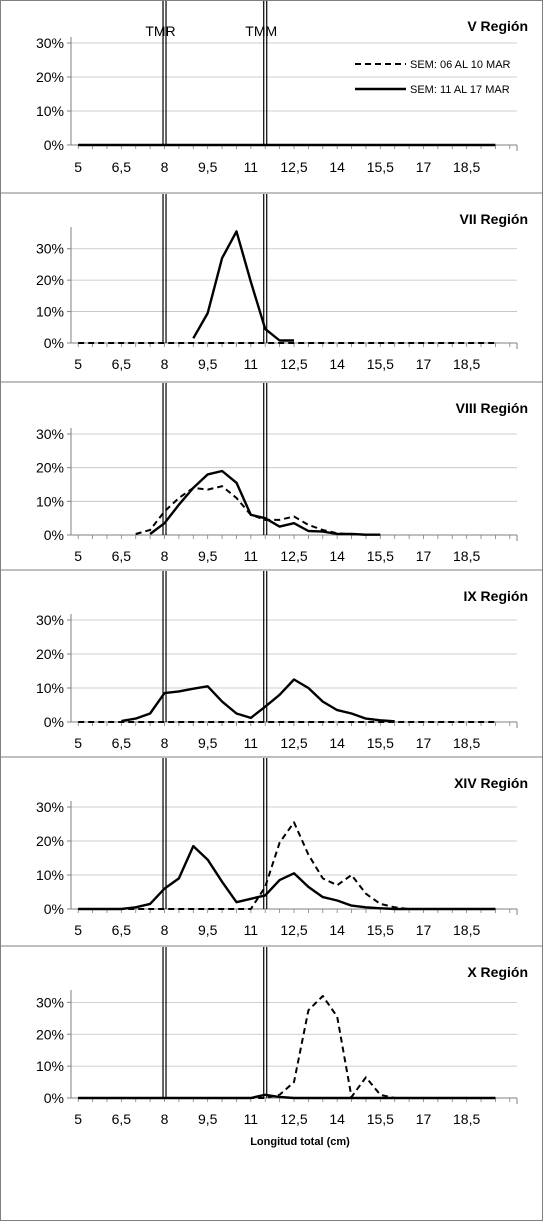 Image resolution: width=543 pixels, height=1226 pixels. I want to click on chart-title: V Región, so click(497, 26).